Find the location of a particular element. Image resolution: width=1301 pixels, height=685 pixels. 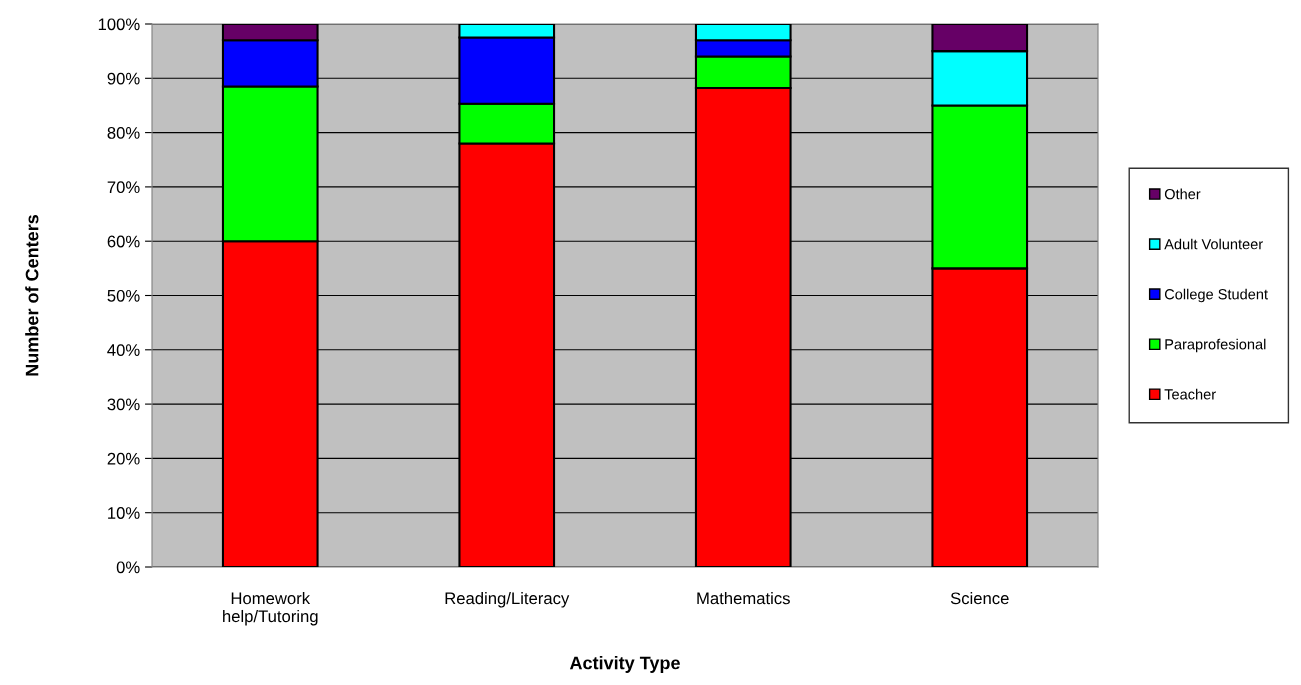

y-tick-label: 80% is located at coordinates (123, 133).